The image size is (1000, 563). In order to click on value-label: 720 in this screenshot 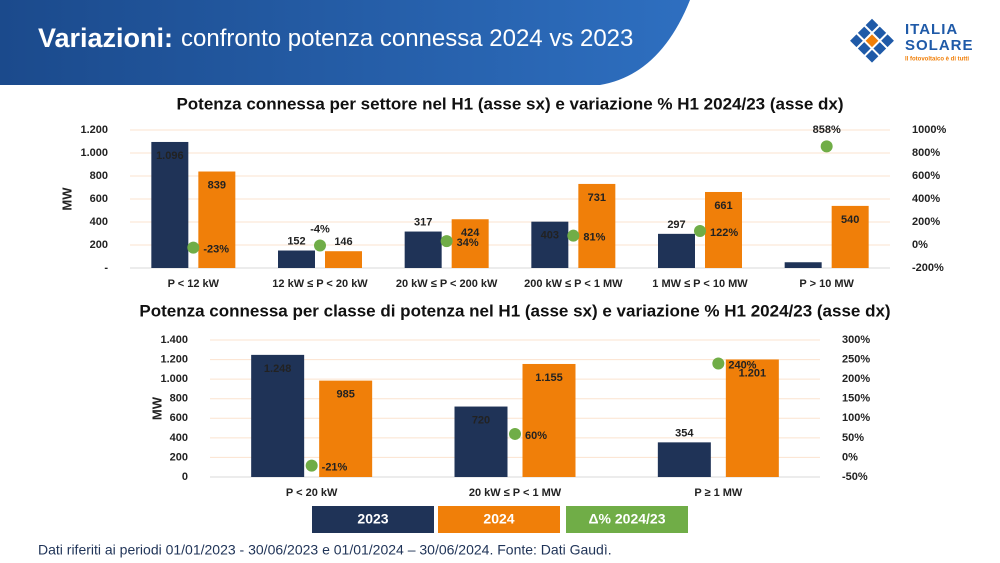, I will do `click(481, 420)`.